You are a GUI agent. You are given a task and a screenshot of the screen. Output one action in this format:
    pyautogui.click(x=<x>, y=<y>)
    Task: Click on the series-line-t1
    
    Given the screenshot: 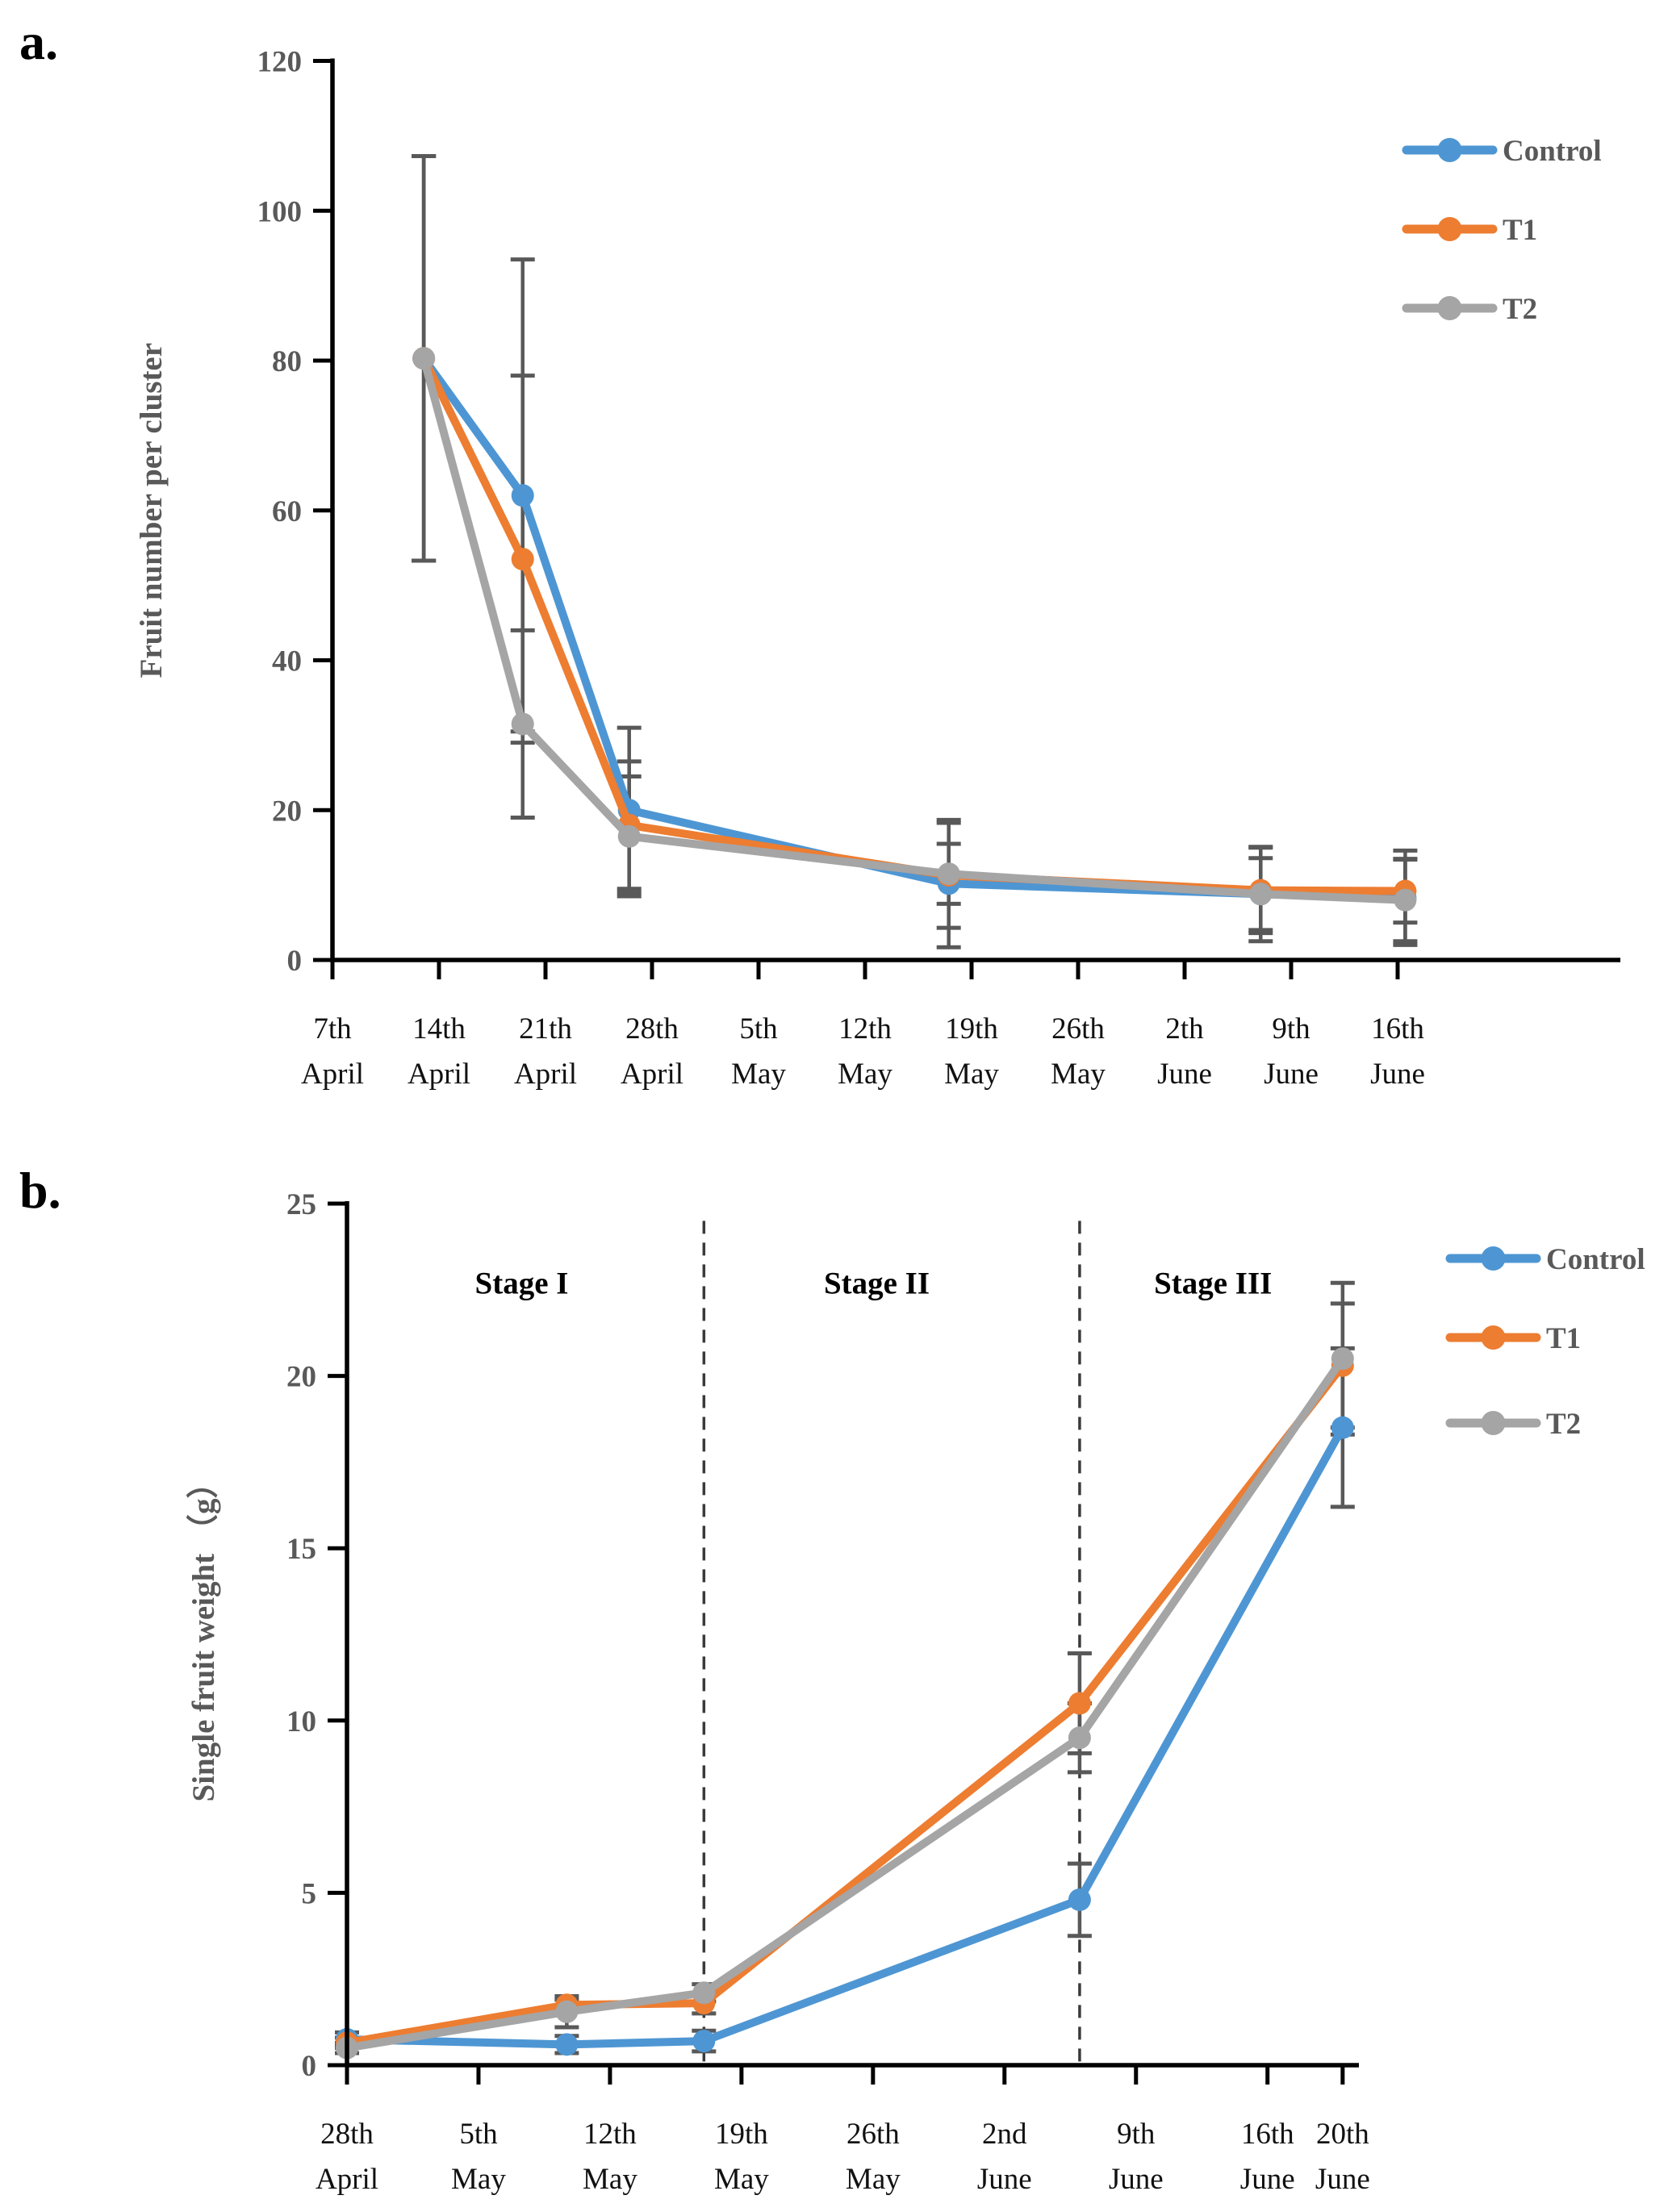 What is the action you would take?
    pyautogui.click(x=915, y=624)
    